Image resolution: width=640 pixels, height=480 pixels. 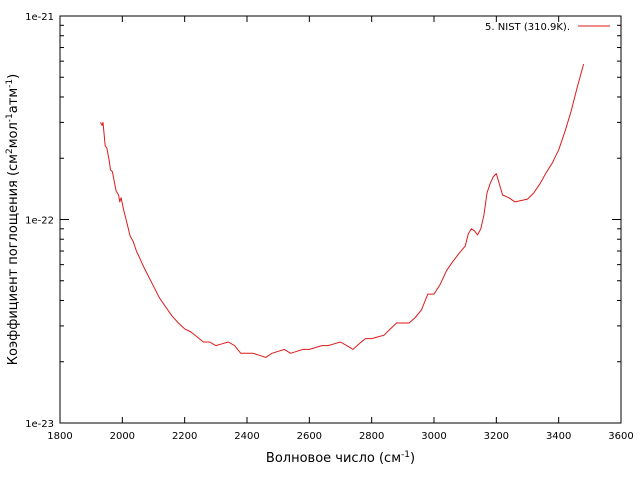 I want to click on legend-entry-label: 5. NIST (310.9K)., so click(x=527, y=27).